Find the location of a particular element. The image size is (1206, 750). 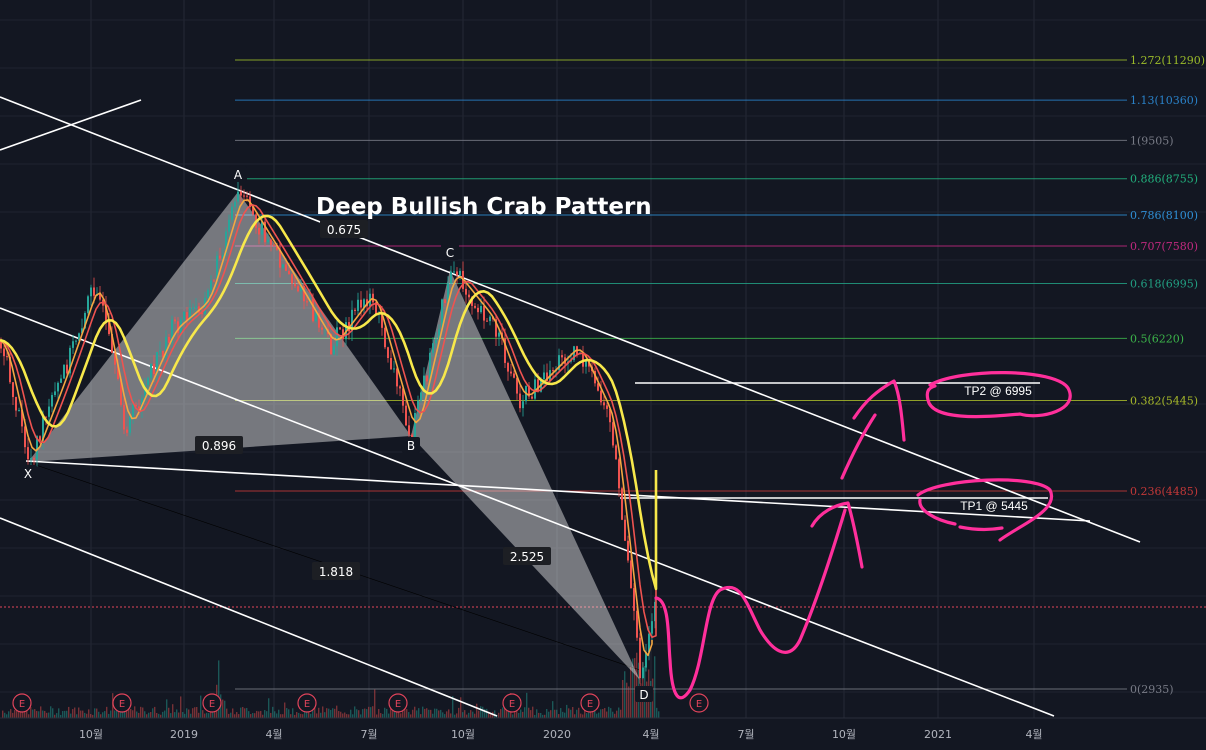

ratio-label: 0.675 is located at coordinates (344, 230).